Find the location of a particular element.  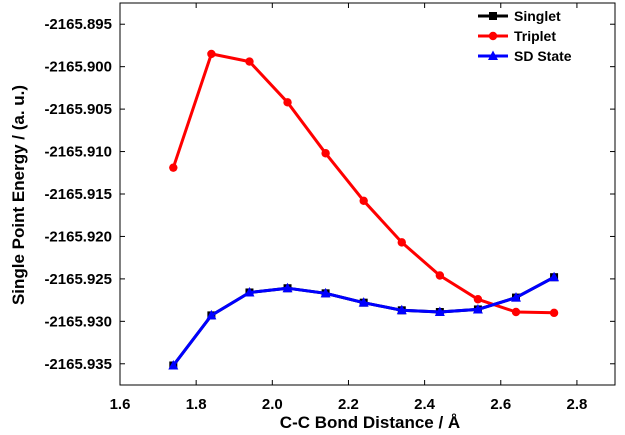

legend-label: Triplet is located at coordinates (535, 36).